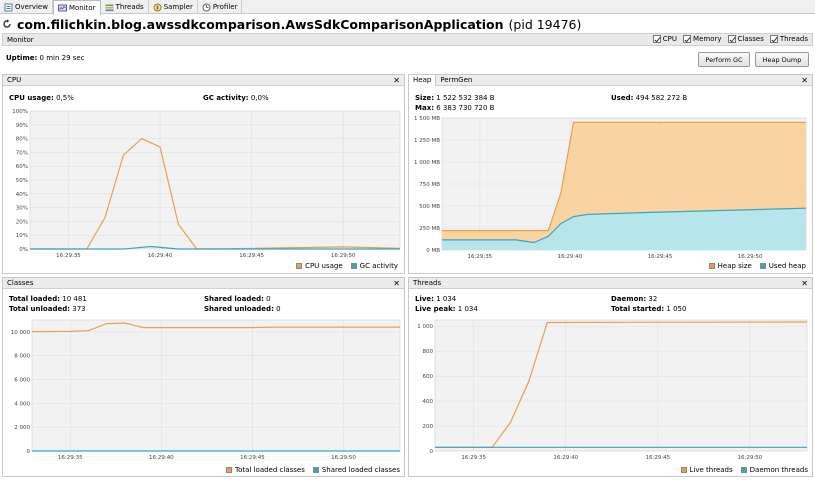 The height and width of the screenshot is (483, 815). I want to click on heap-used-stat: Used: 494 582 272 B, so click(649, 98).